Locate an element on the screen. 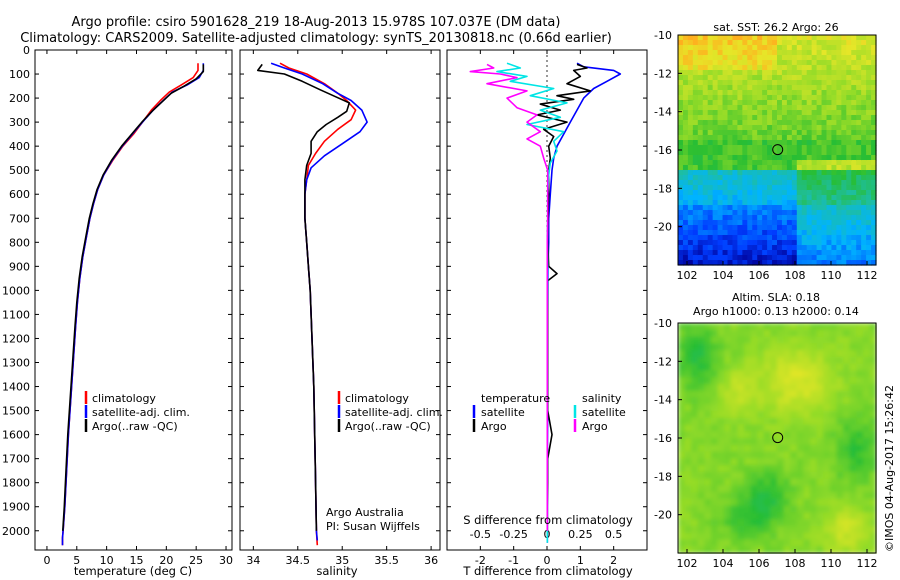  depth-tick-label: 200 is located at coordinates (19, 98).